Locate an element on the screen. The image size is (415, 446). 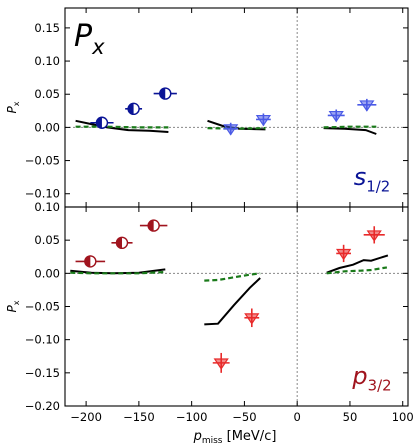
panel-state-label-main: p is located at coordinates (359, 376).